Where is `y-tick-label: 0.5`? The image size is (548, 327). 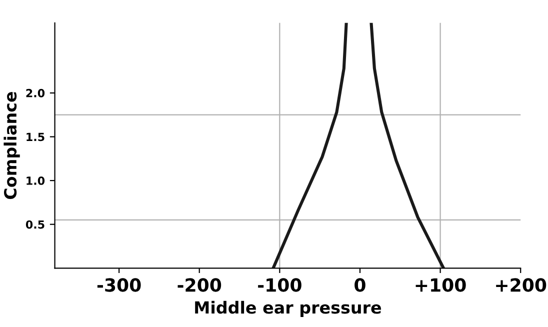
y-tick-label: 0.5 is located at coordinates (35, 224).